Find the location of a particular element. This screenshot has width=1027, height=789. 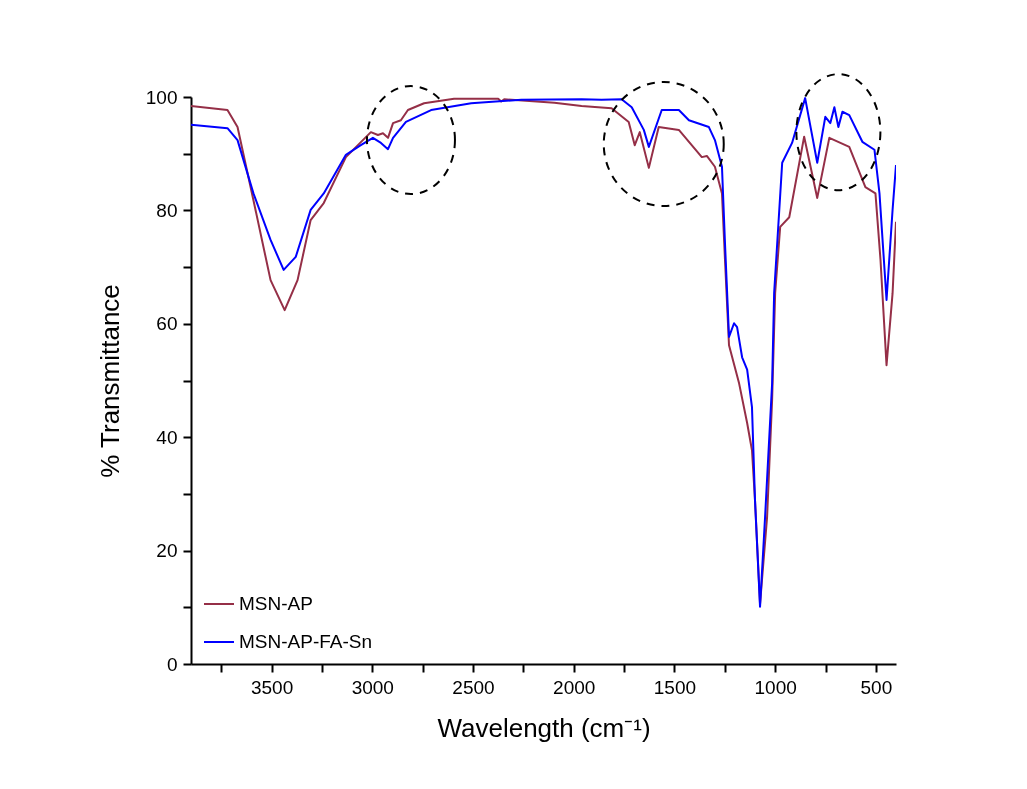

legend-label: MSN-AP-FA-Sn is located at coordinates (306, 641).